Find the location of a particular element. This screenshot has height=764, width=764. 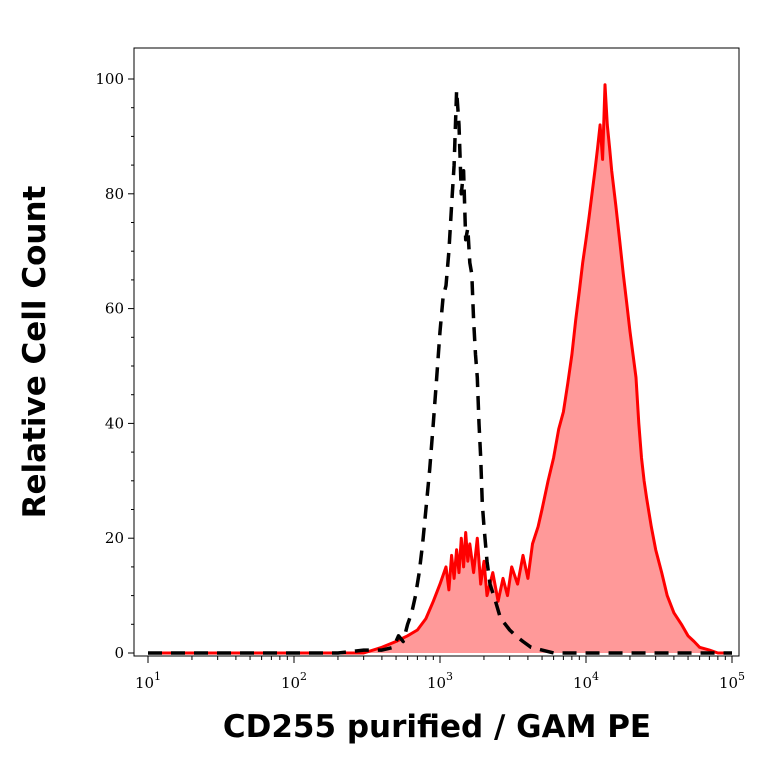

x-tick-label: 10¹ is located at coordinates (148, 681).